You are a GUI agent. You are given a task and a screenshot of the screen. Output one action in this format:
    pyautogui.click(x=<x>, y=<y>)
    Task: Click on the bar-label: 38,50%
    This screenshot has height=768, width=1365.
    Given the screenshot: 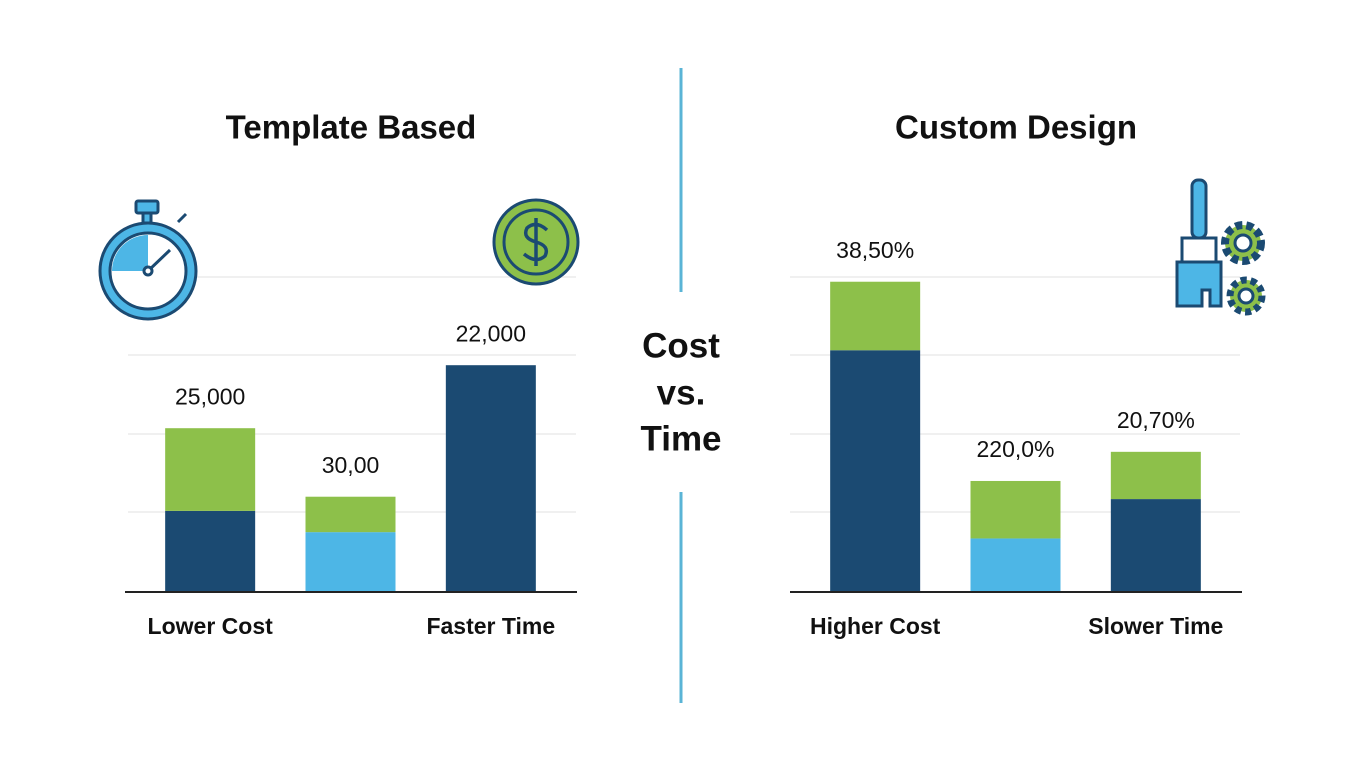 What is the action you would take?
    pyautogui.click(x=875, y=250)
    